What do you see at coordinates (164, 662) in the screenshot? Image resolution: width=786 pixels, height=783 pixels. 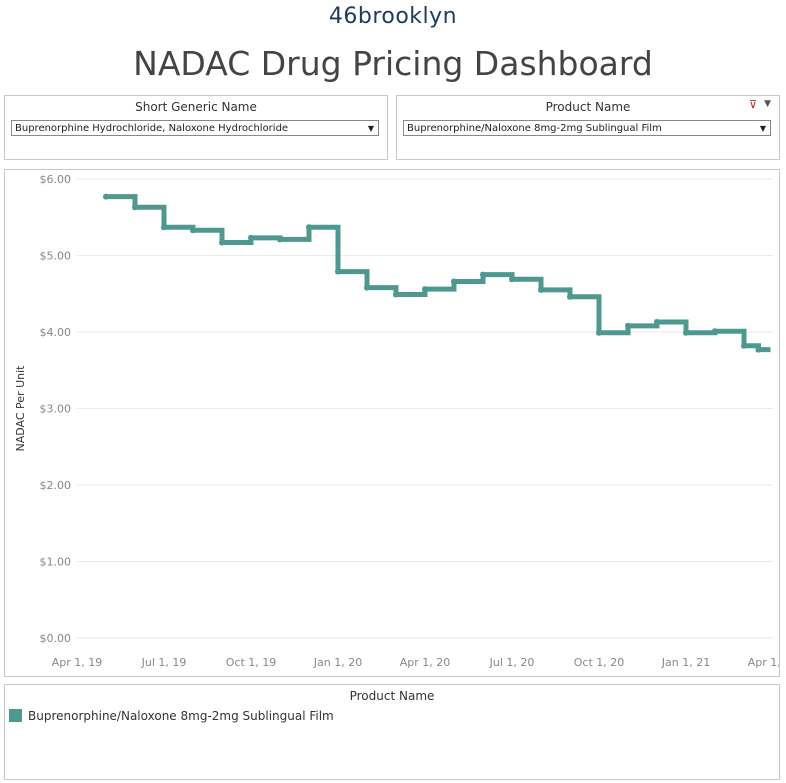 I see `x-tick-label: Jul 1, 19` at bounding box center [164, 662].